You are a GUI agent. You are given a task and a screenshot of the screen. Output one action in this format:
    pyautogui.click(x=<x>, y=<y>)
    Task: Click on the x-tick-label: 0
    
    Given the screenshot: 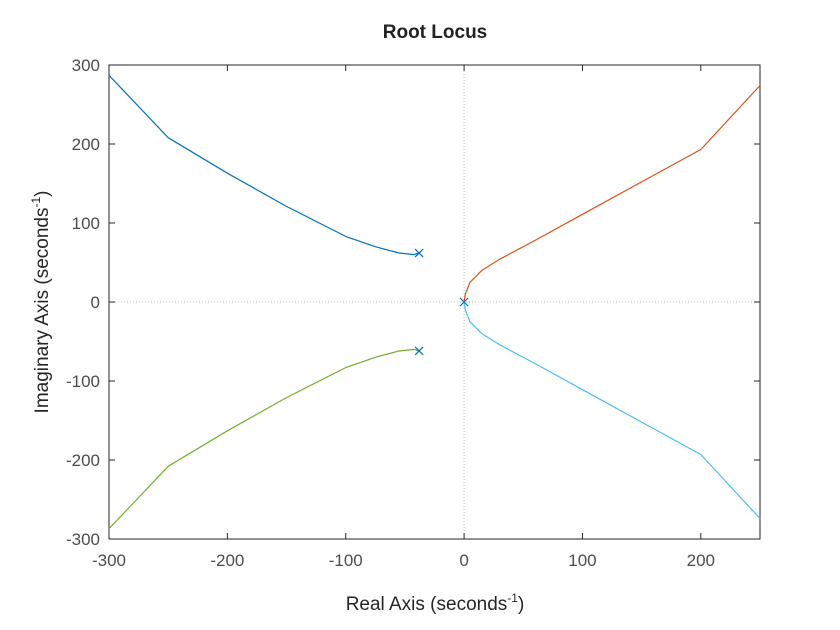 What is the action you would take?
    pyautogui.click(x=463, y=560)
    